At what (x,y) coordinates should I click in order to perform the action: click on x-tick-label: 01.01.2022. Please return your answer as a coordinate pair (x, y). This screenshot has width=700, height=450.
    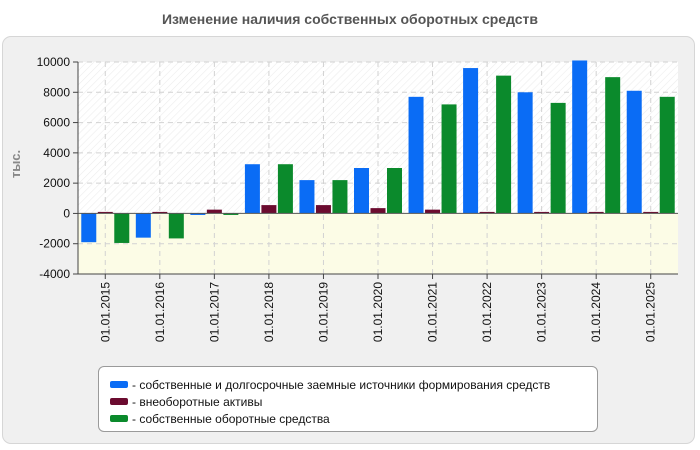
    Looking at the image, I should click on (487, 312).